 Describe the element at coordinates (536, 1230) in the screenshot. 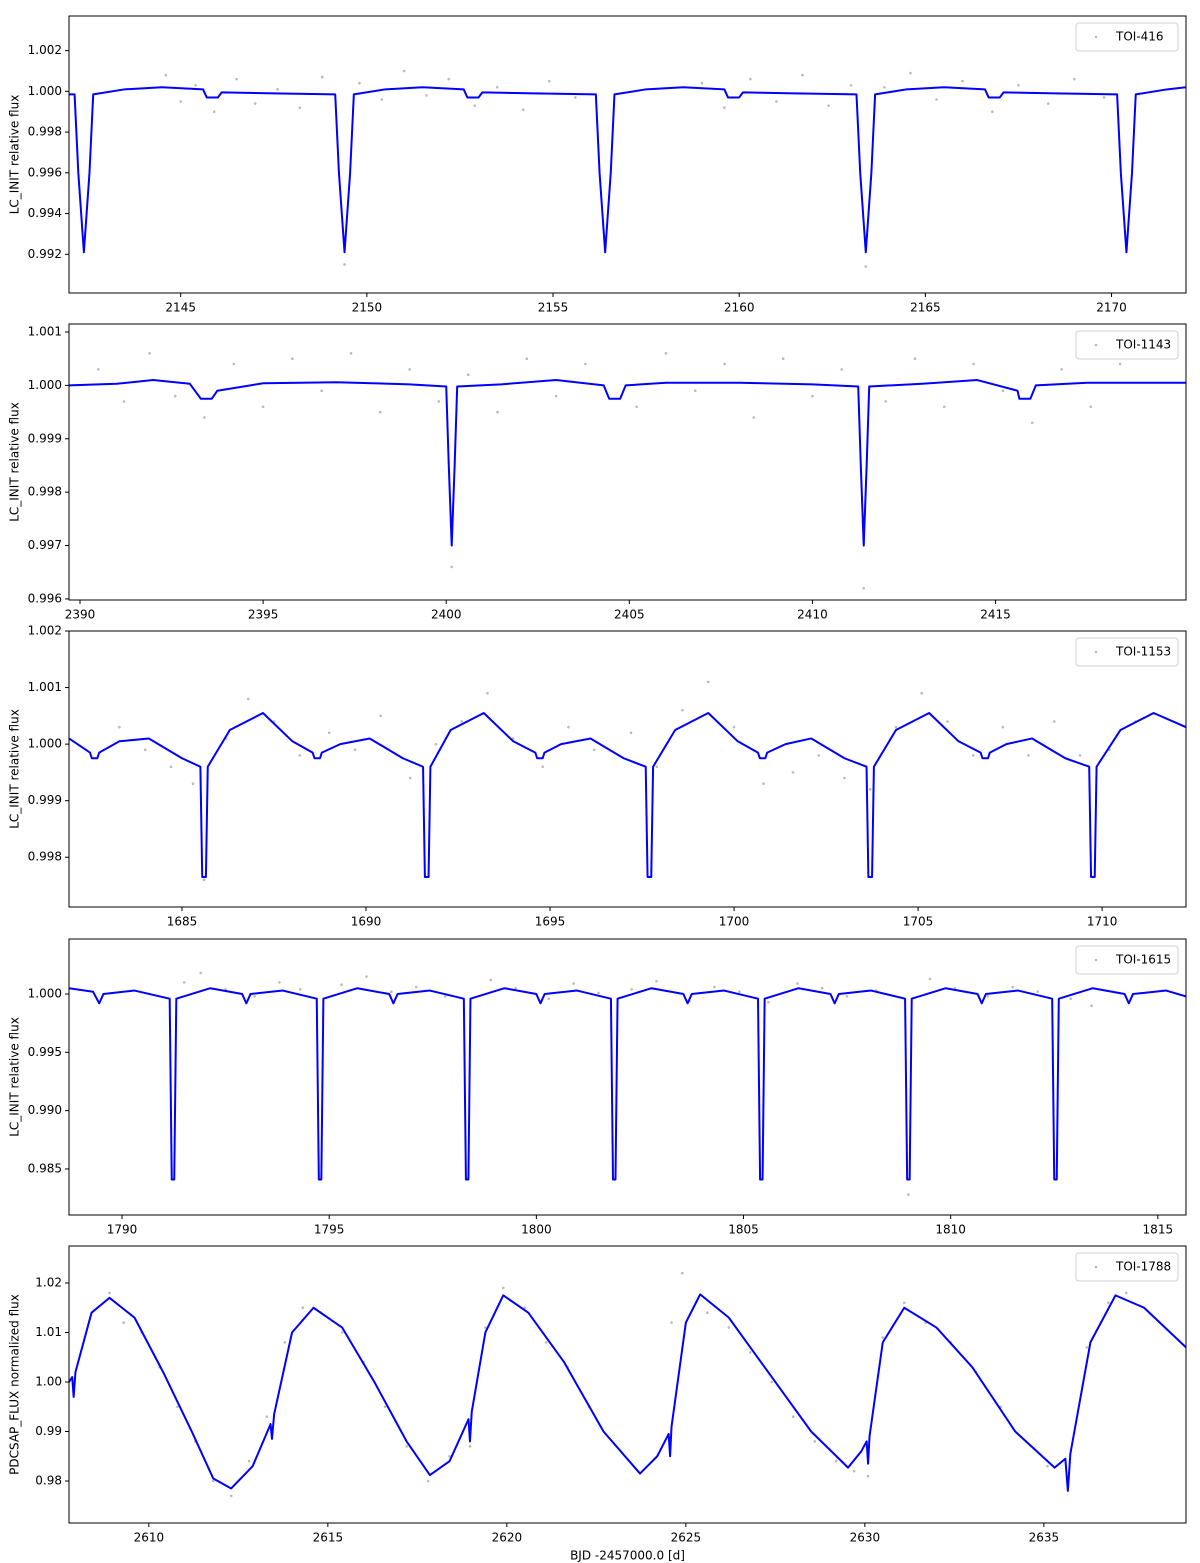

I see `x-tick-label: 1800` at that location.